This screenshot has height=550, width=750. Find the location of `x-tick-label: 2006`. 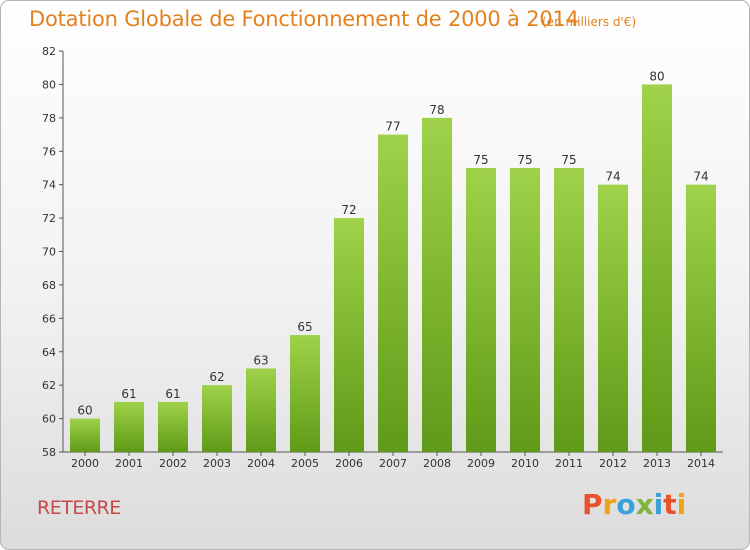

x-tick-label: 2006 is located at coordinates (349, 463).